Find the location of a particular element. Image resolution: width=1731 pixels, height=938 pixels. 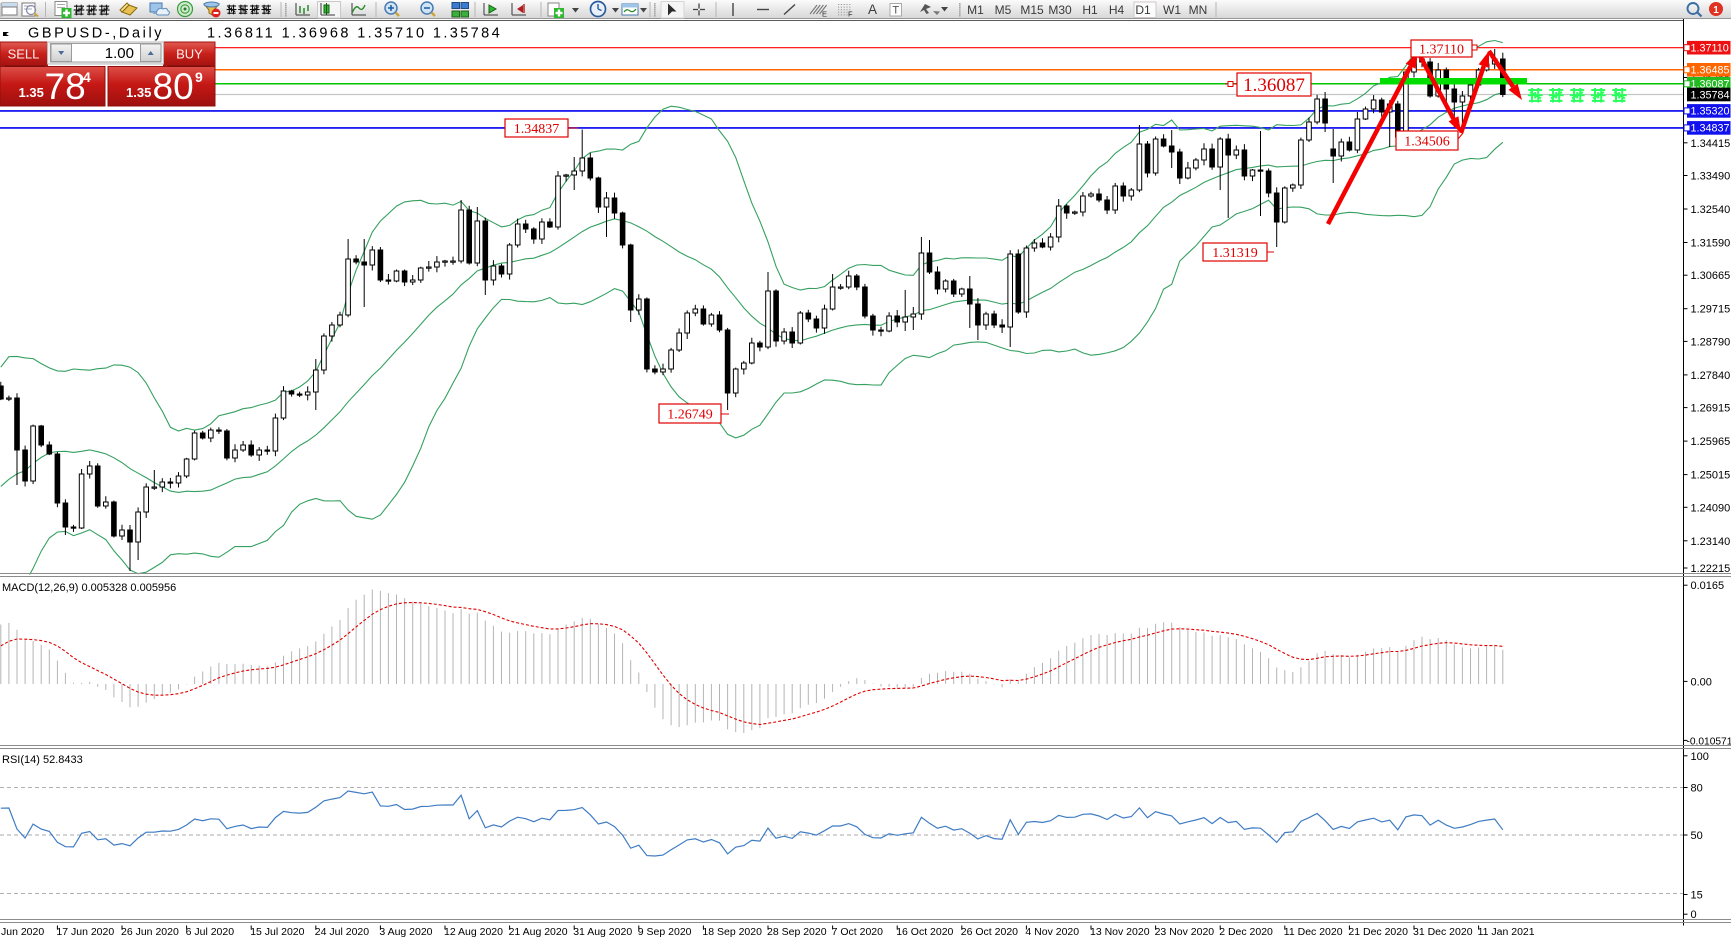

svg-text: 0.00 is located at coordinates (1701, 682).